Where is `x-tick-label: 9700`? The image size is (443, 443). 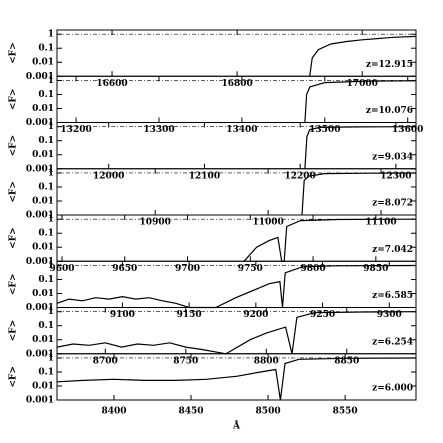
x-tick-label: 9700 is located at coordinates (187, 269).